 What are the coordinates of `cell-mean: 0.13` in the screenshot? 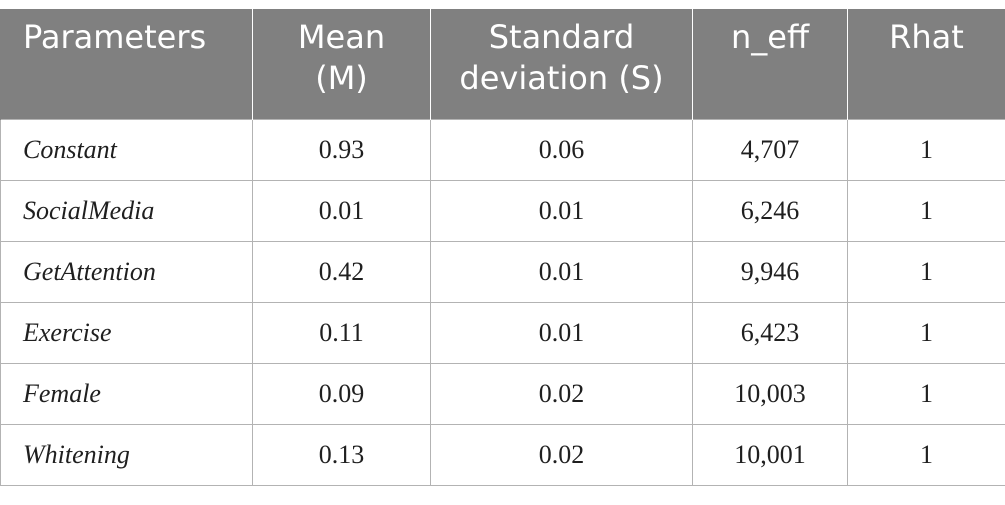 It's located at (341, 454).